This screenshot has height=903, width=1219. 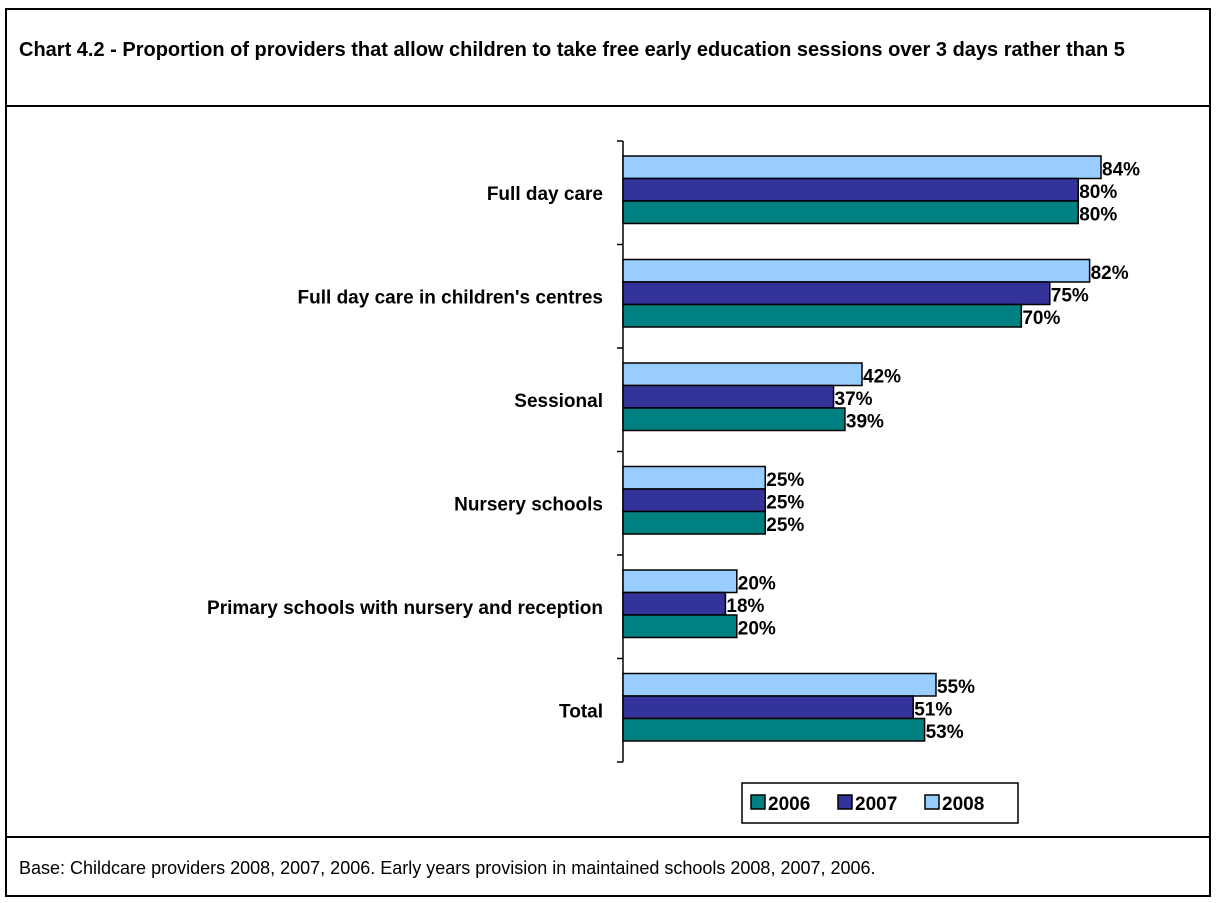 What do you see at coordinates (845, 802) in the screenshot?
I see `legend-swatch-2007` at bounding box center [845, 802].